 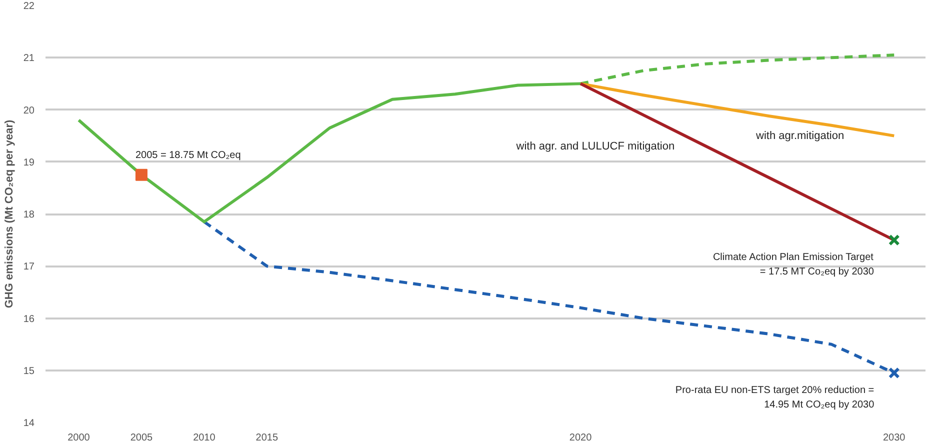 I want to click on series-label: with agr.mitigation, so click(x=799, y=136).